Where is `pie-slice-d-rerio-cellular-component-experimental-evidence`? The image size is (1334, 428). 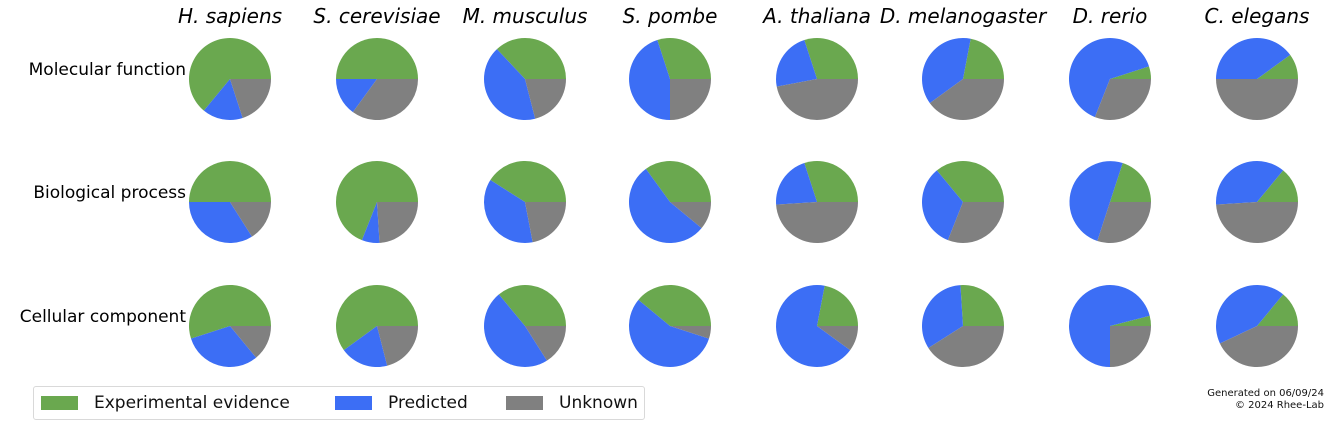 pie-slice-d-rerio-cellular-component-experimental-evidence is located at coordinates (1130, 320).